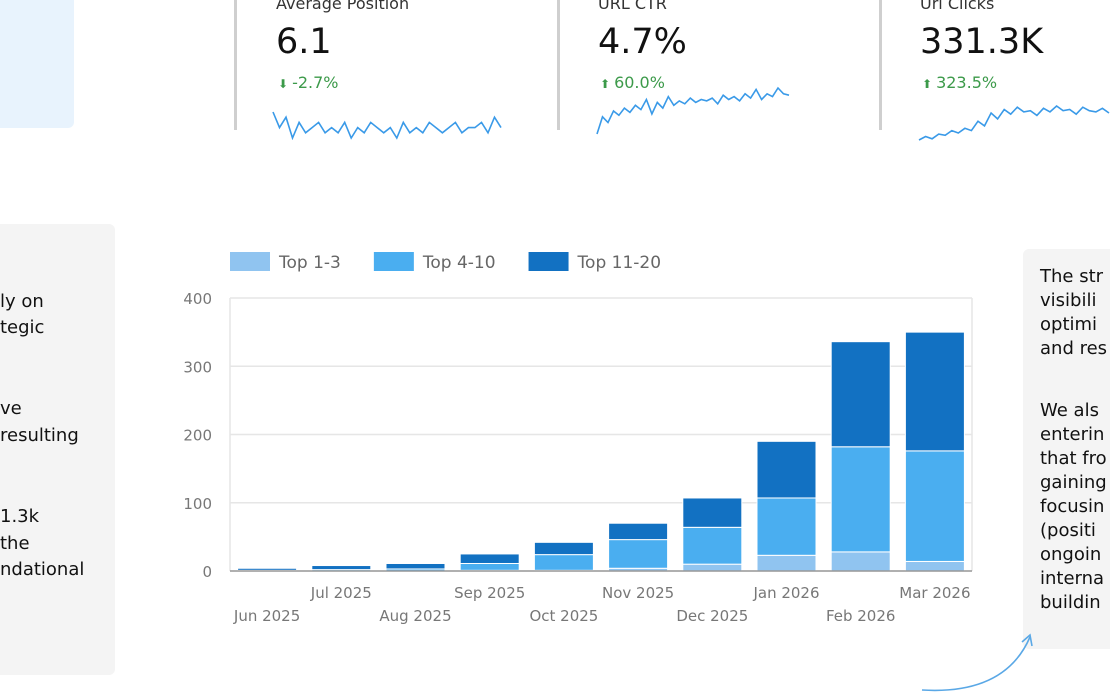  I want to click on kpi-title: Url Clicks, so click(957, 6).